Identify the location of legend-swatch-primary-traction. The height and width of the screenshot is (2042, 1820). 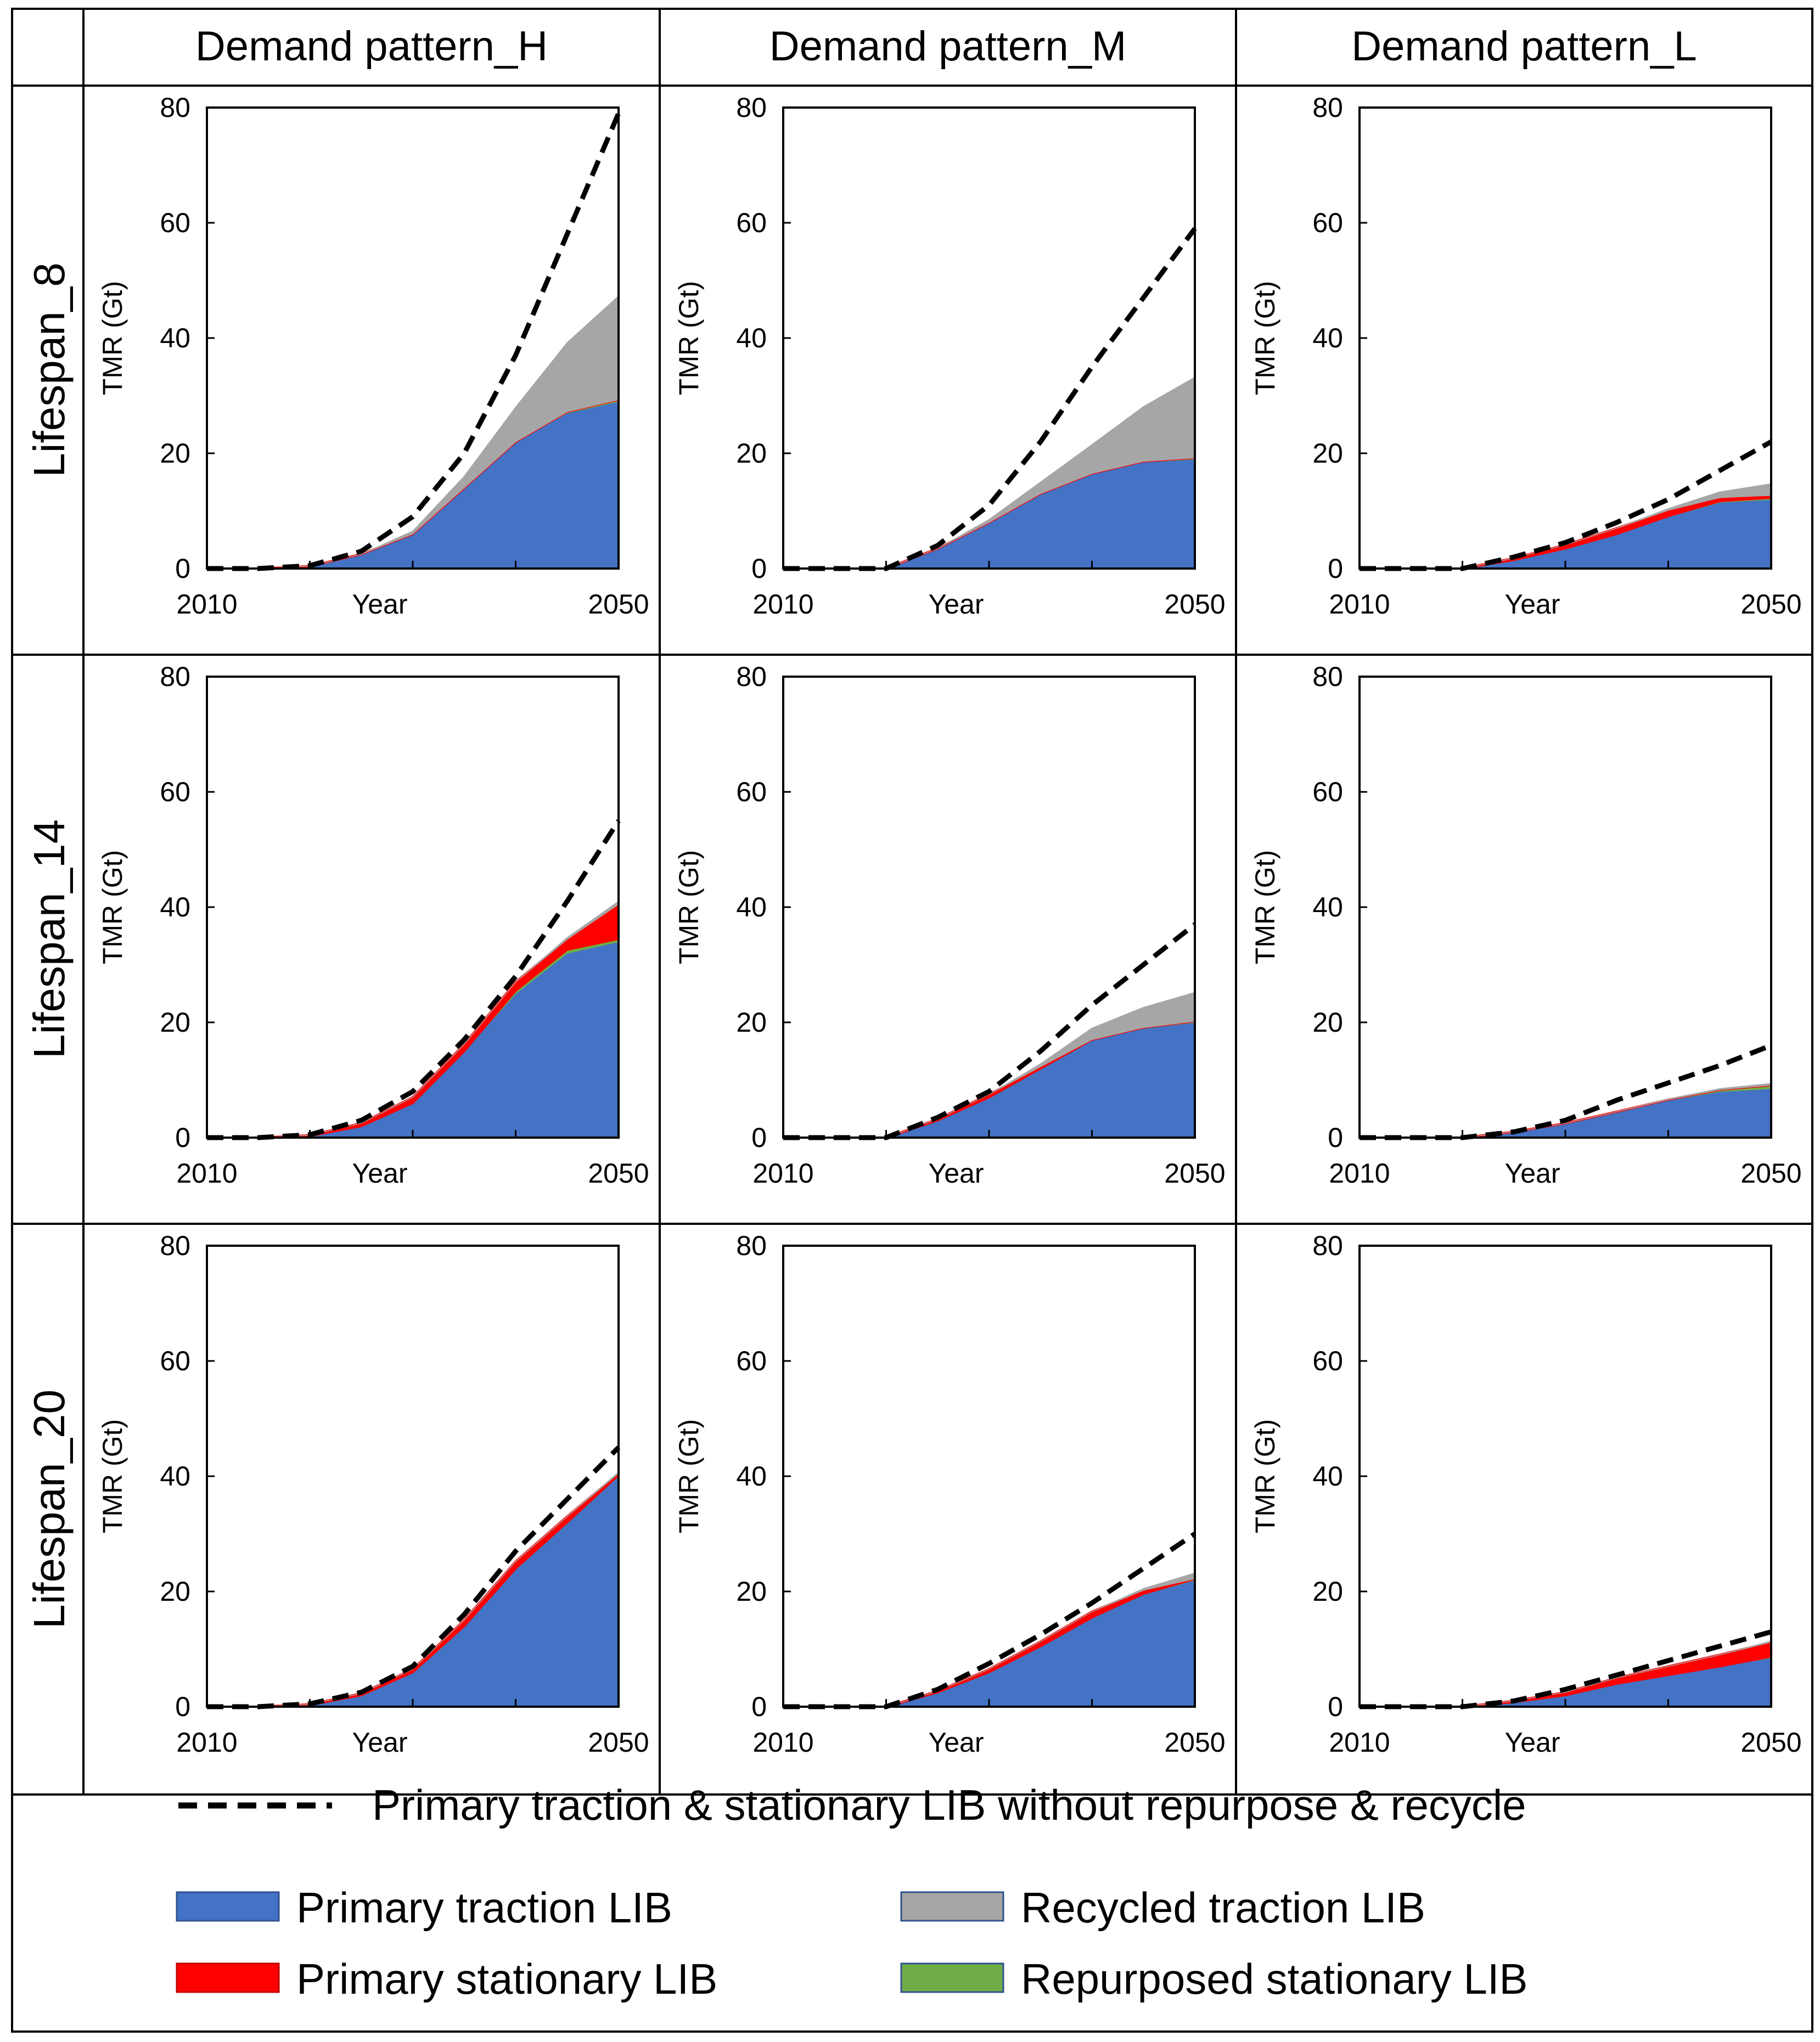
(228, 1906).